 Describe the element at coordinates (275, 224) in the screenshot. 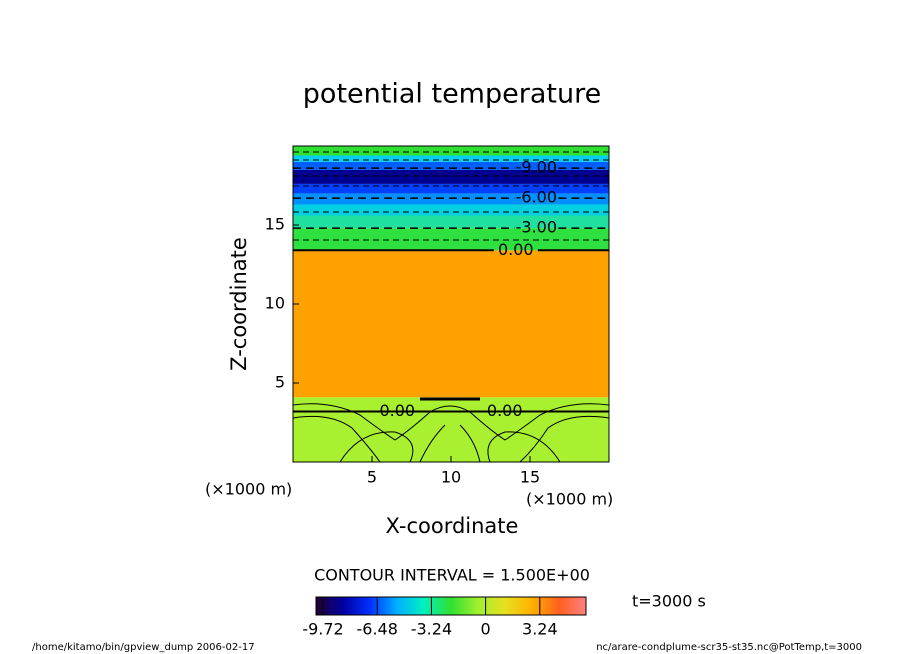

I see `y-tick-label: 15` at that location.